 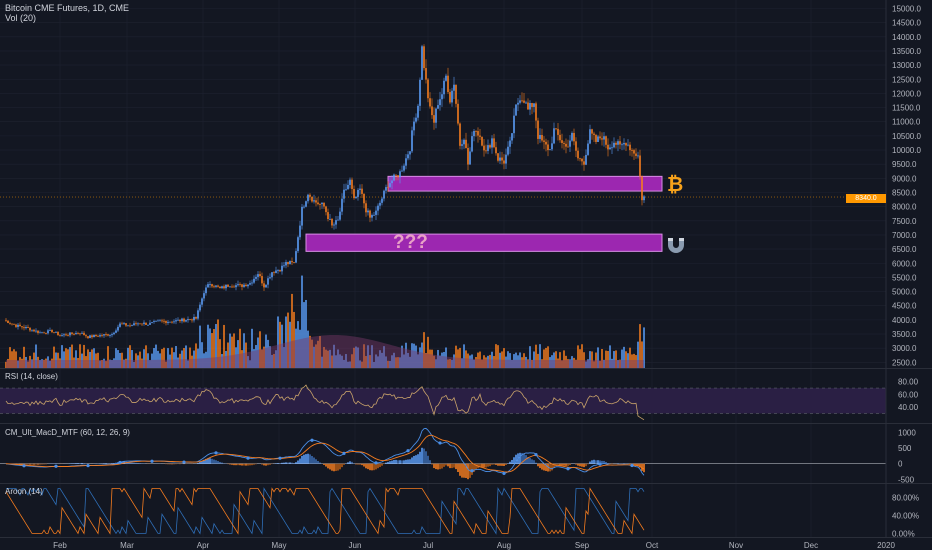 I want to click on macd-label: CM_Ult_MacD_MTF (60, 12, 26, 9), so click(x=67, y=432).